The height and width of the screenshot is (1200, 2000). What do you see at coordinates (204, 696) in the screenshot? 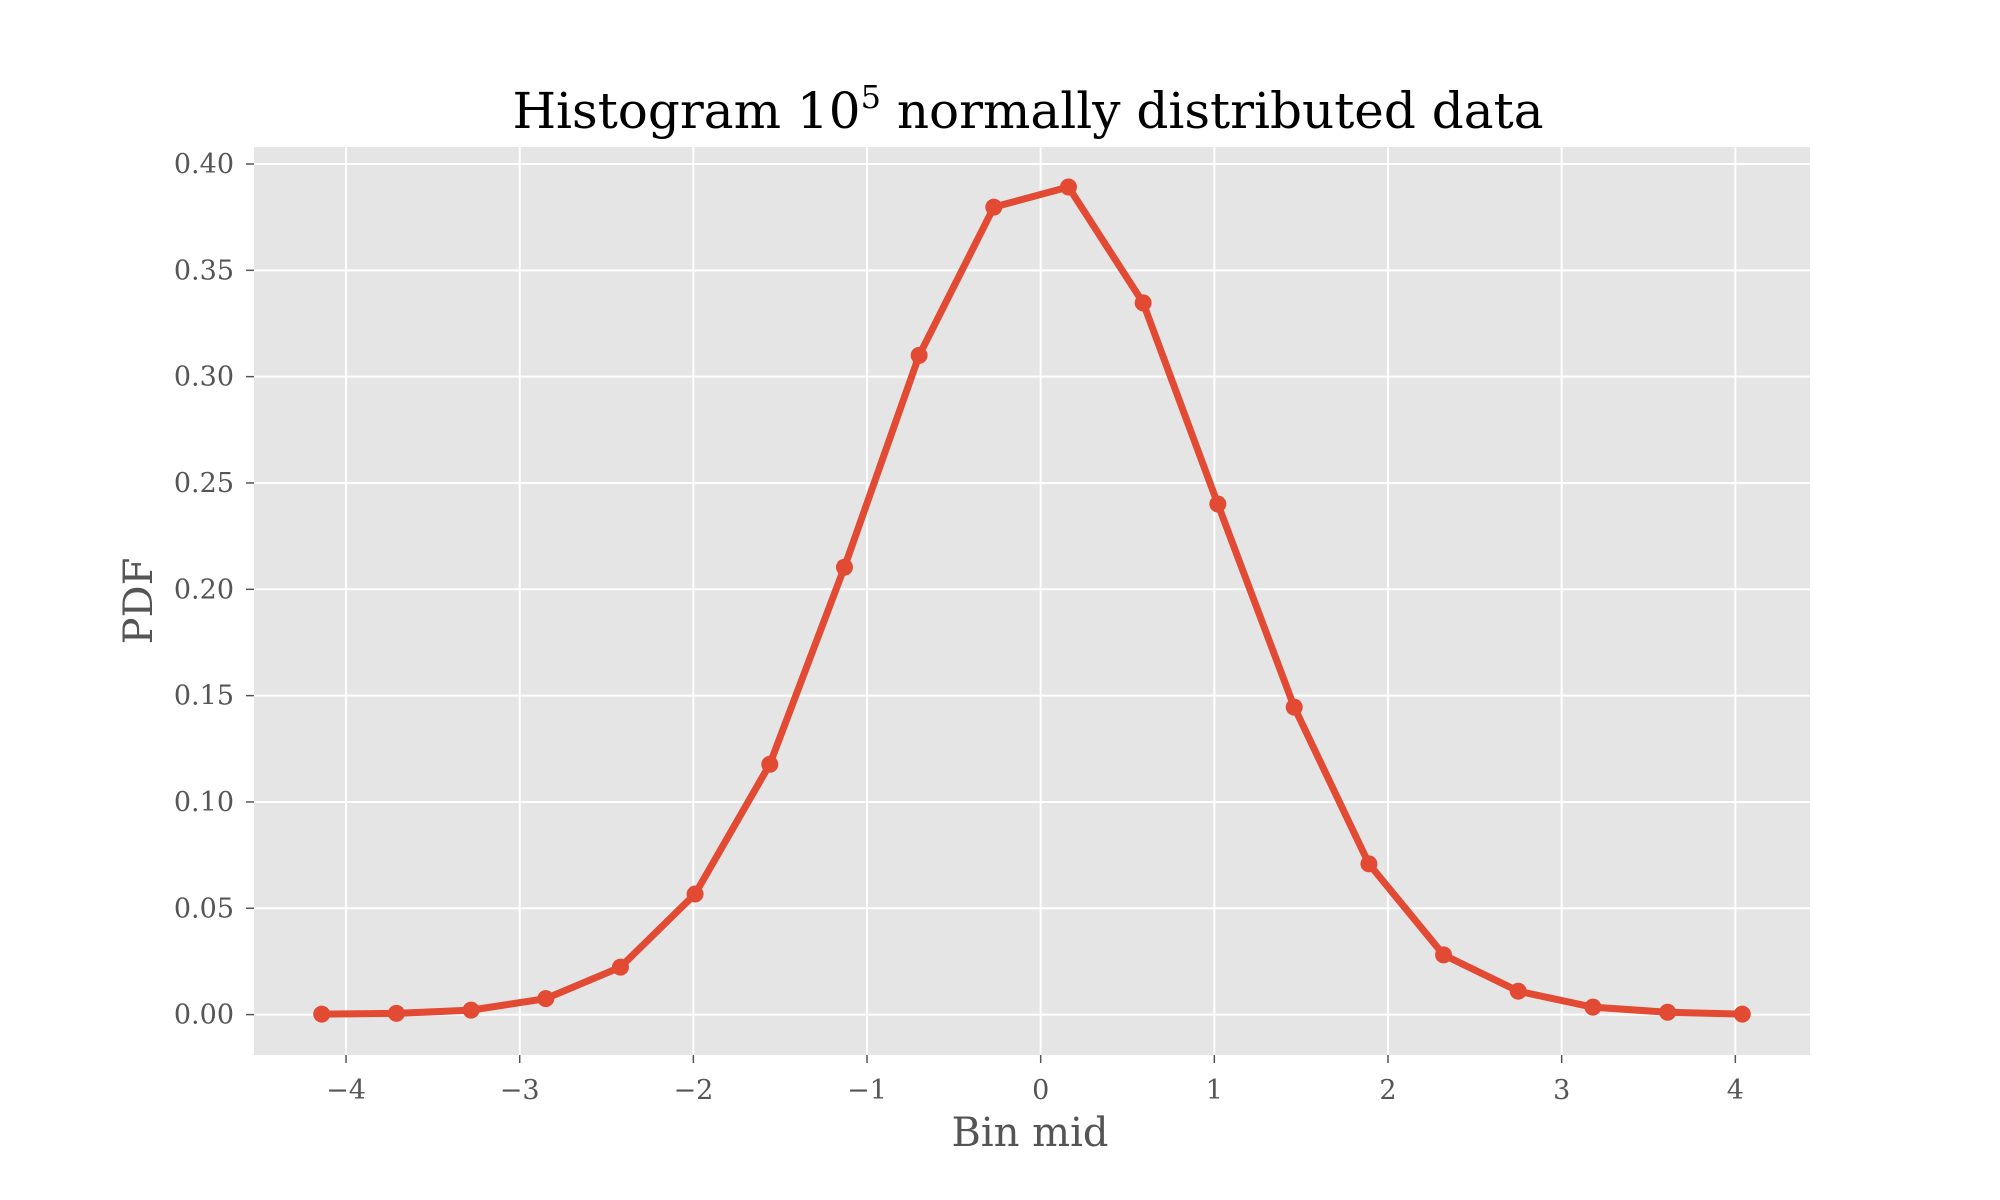
I see `y-tick-label: 0.15` at bounding box center [204, 696].